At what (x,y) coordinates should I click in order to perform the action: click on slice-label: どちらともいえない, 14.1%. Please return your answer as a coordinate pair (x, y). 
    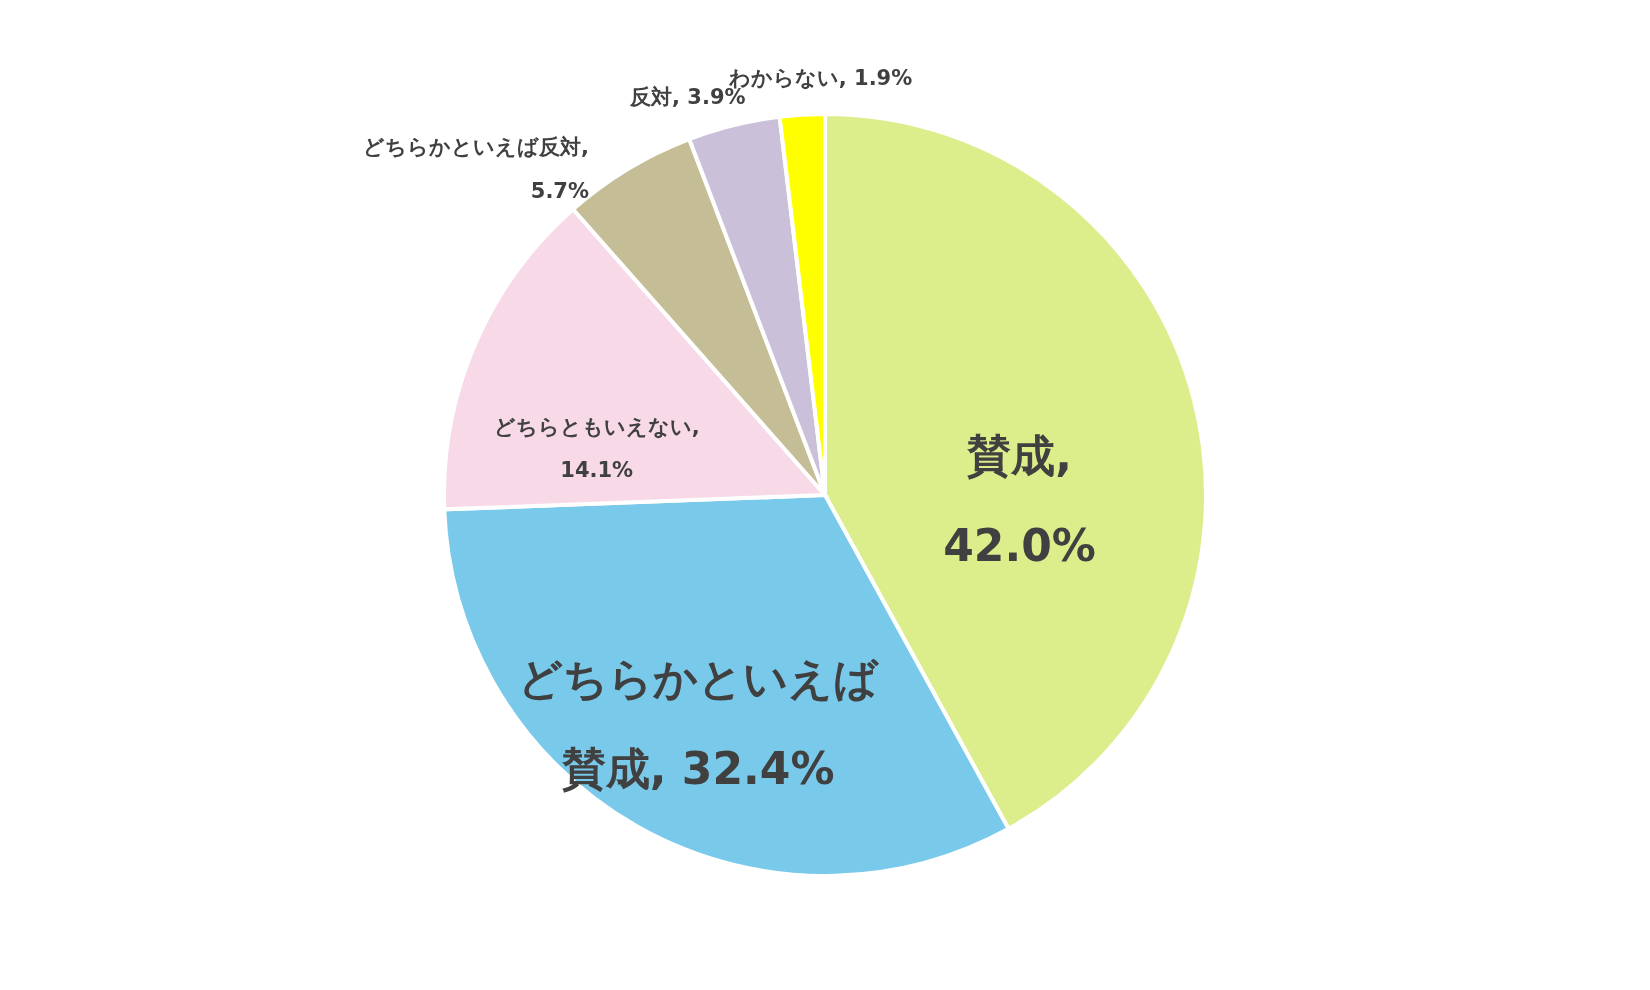
    Looking at the image, I should click on (596, 448).